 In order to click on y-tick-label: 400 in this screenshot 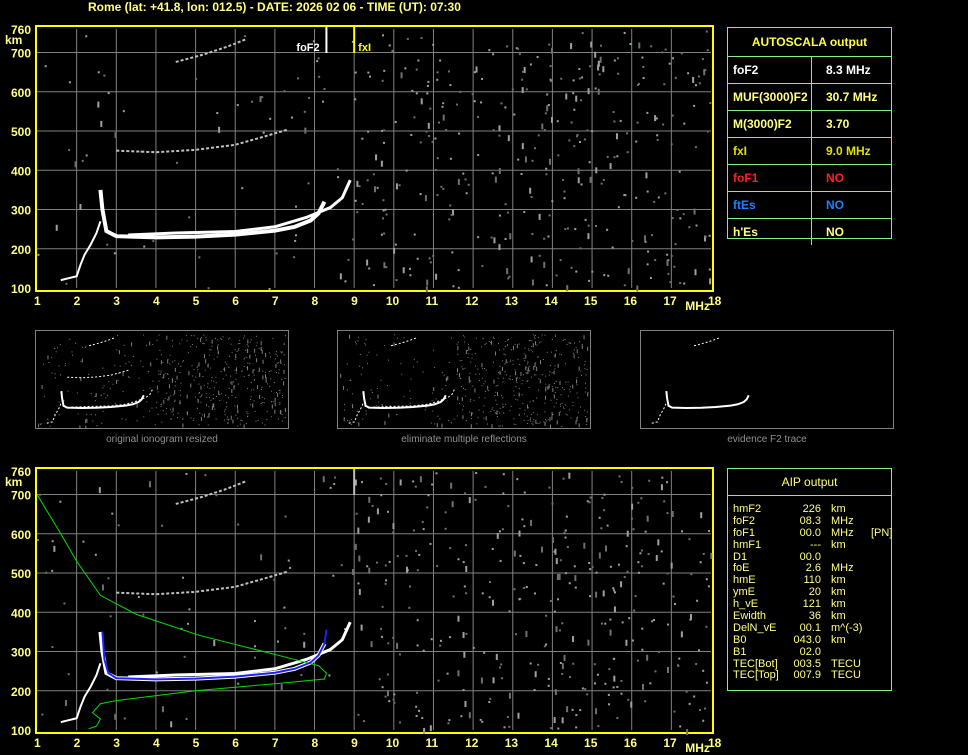, I will do `click(21, 171)`.